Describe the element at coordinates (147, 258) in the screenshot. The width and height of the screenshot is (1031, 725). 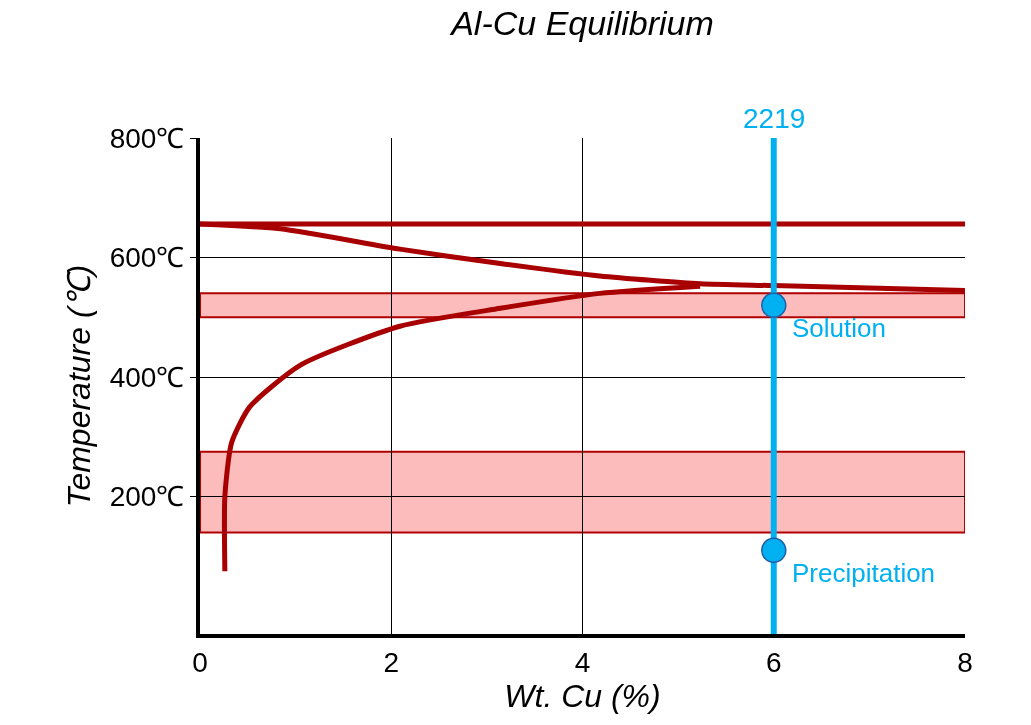
I see `y-tick-label: 600℃` at that location.